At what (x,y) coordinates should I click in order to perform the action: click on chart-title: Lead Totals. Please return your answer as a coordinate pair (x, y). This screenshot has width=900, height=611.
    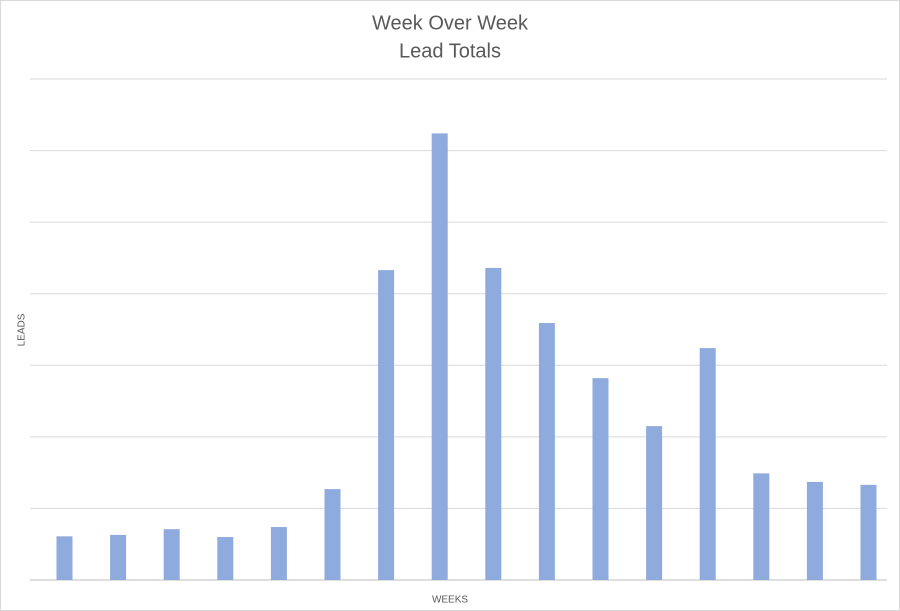
    Looking at the image, I should click on (450, 51).